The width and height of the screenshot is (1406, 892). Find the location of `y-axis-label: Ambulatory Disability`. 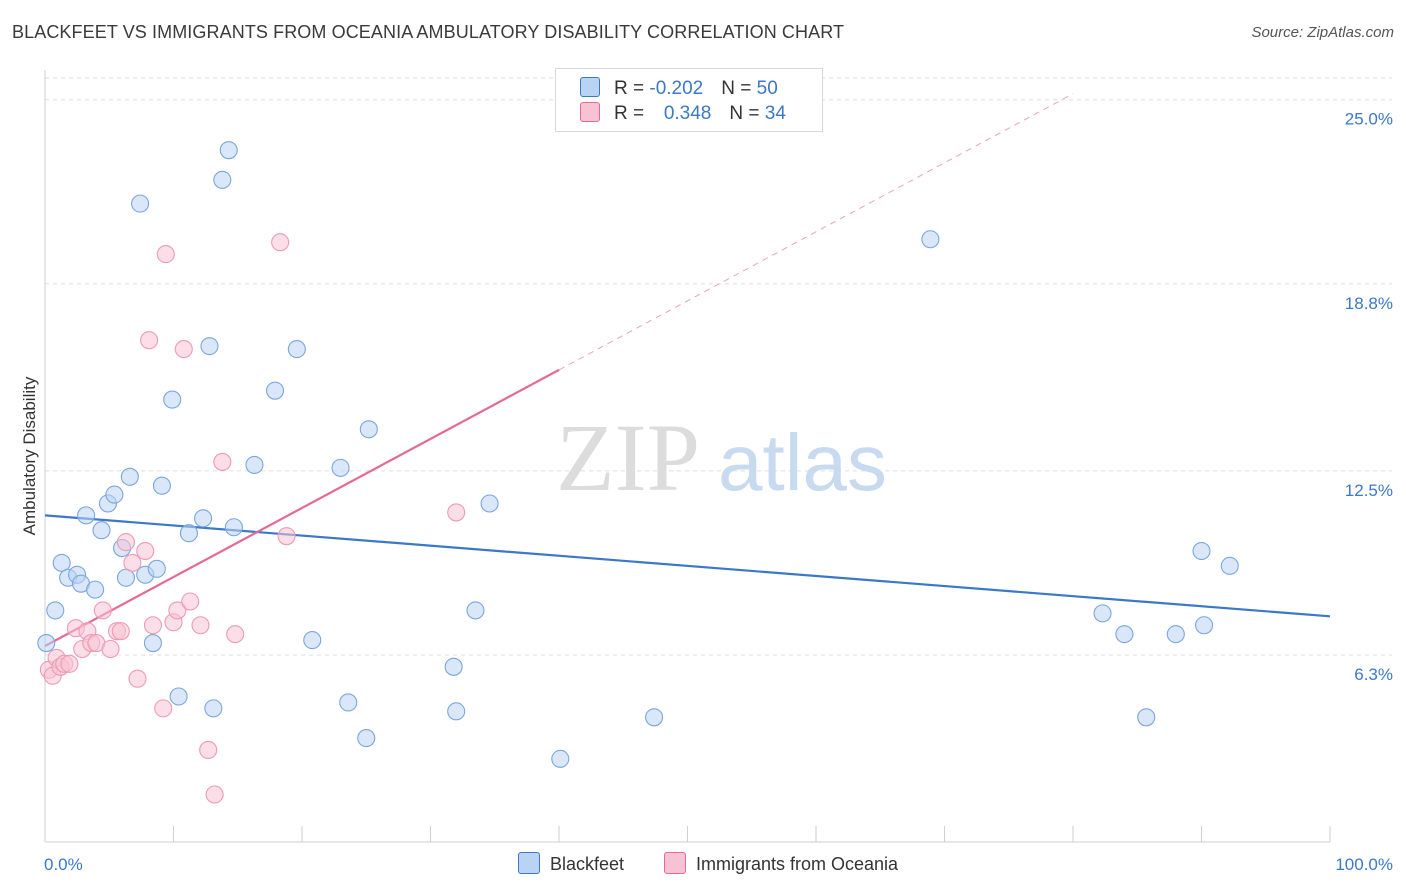

y-axis-label: Ambulatory Disability is located at coordinates (29, 455).